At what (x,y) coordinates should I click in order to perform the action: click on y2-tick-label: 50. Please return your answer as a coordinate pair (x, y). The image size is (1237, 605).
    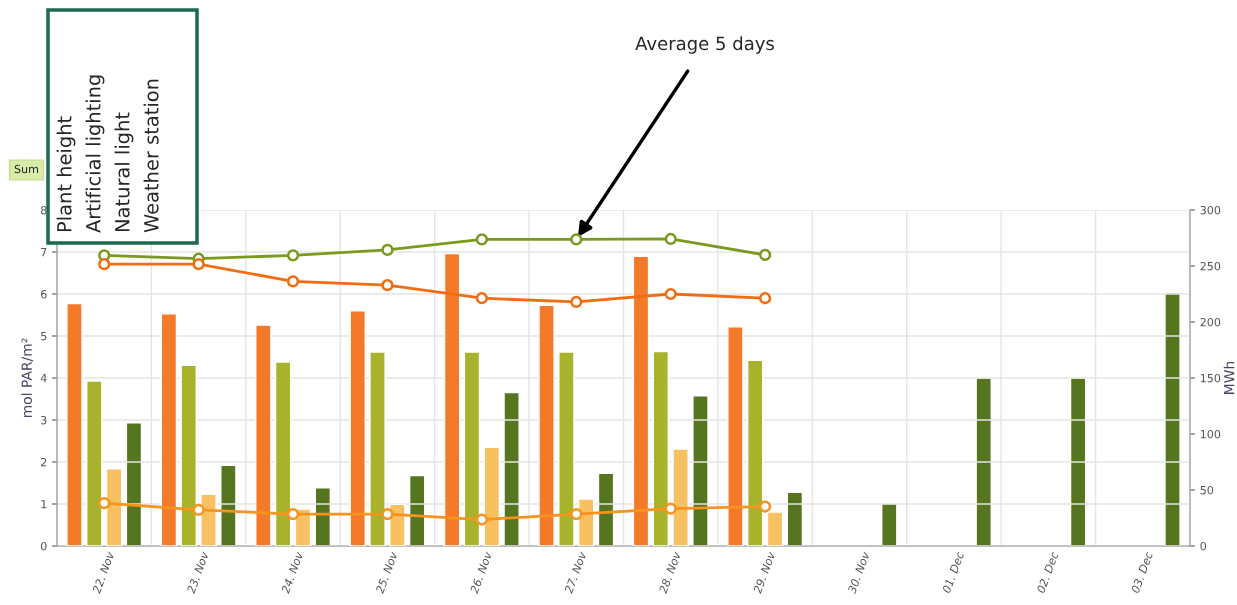
    Looking at the image, I should click on (1207, 490).